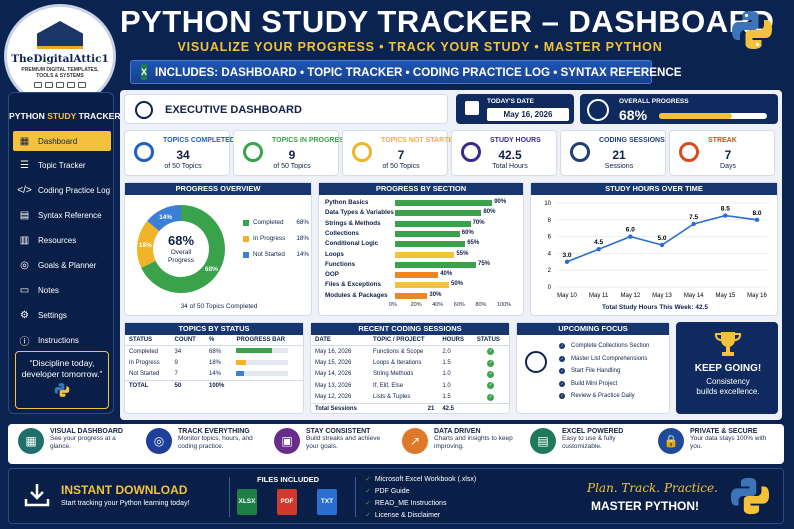 This screenshot has width=794, height=529. Describe the element at coordinates (276, 259) in the screenshot. I see `legend-item: Not Started 14%` at that location.